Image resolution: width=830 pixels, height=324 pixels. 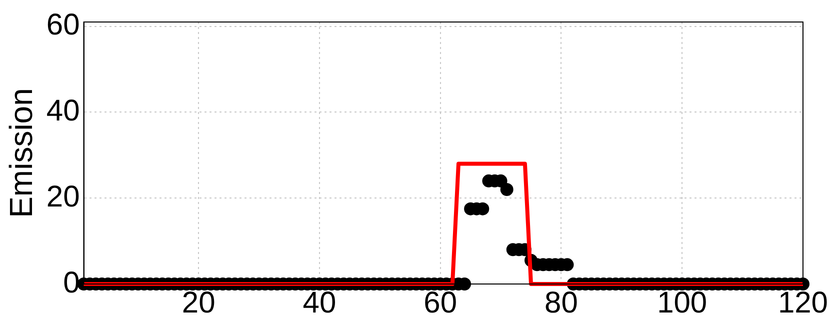 I want to click on y-tick-label: 20, so click(x=63, y=197).